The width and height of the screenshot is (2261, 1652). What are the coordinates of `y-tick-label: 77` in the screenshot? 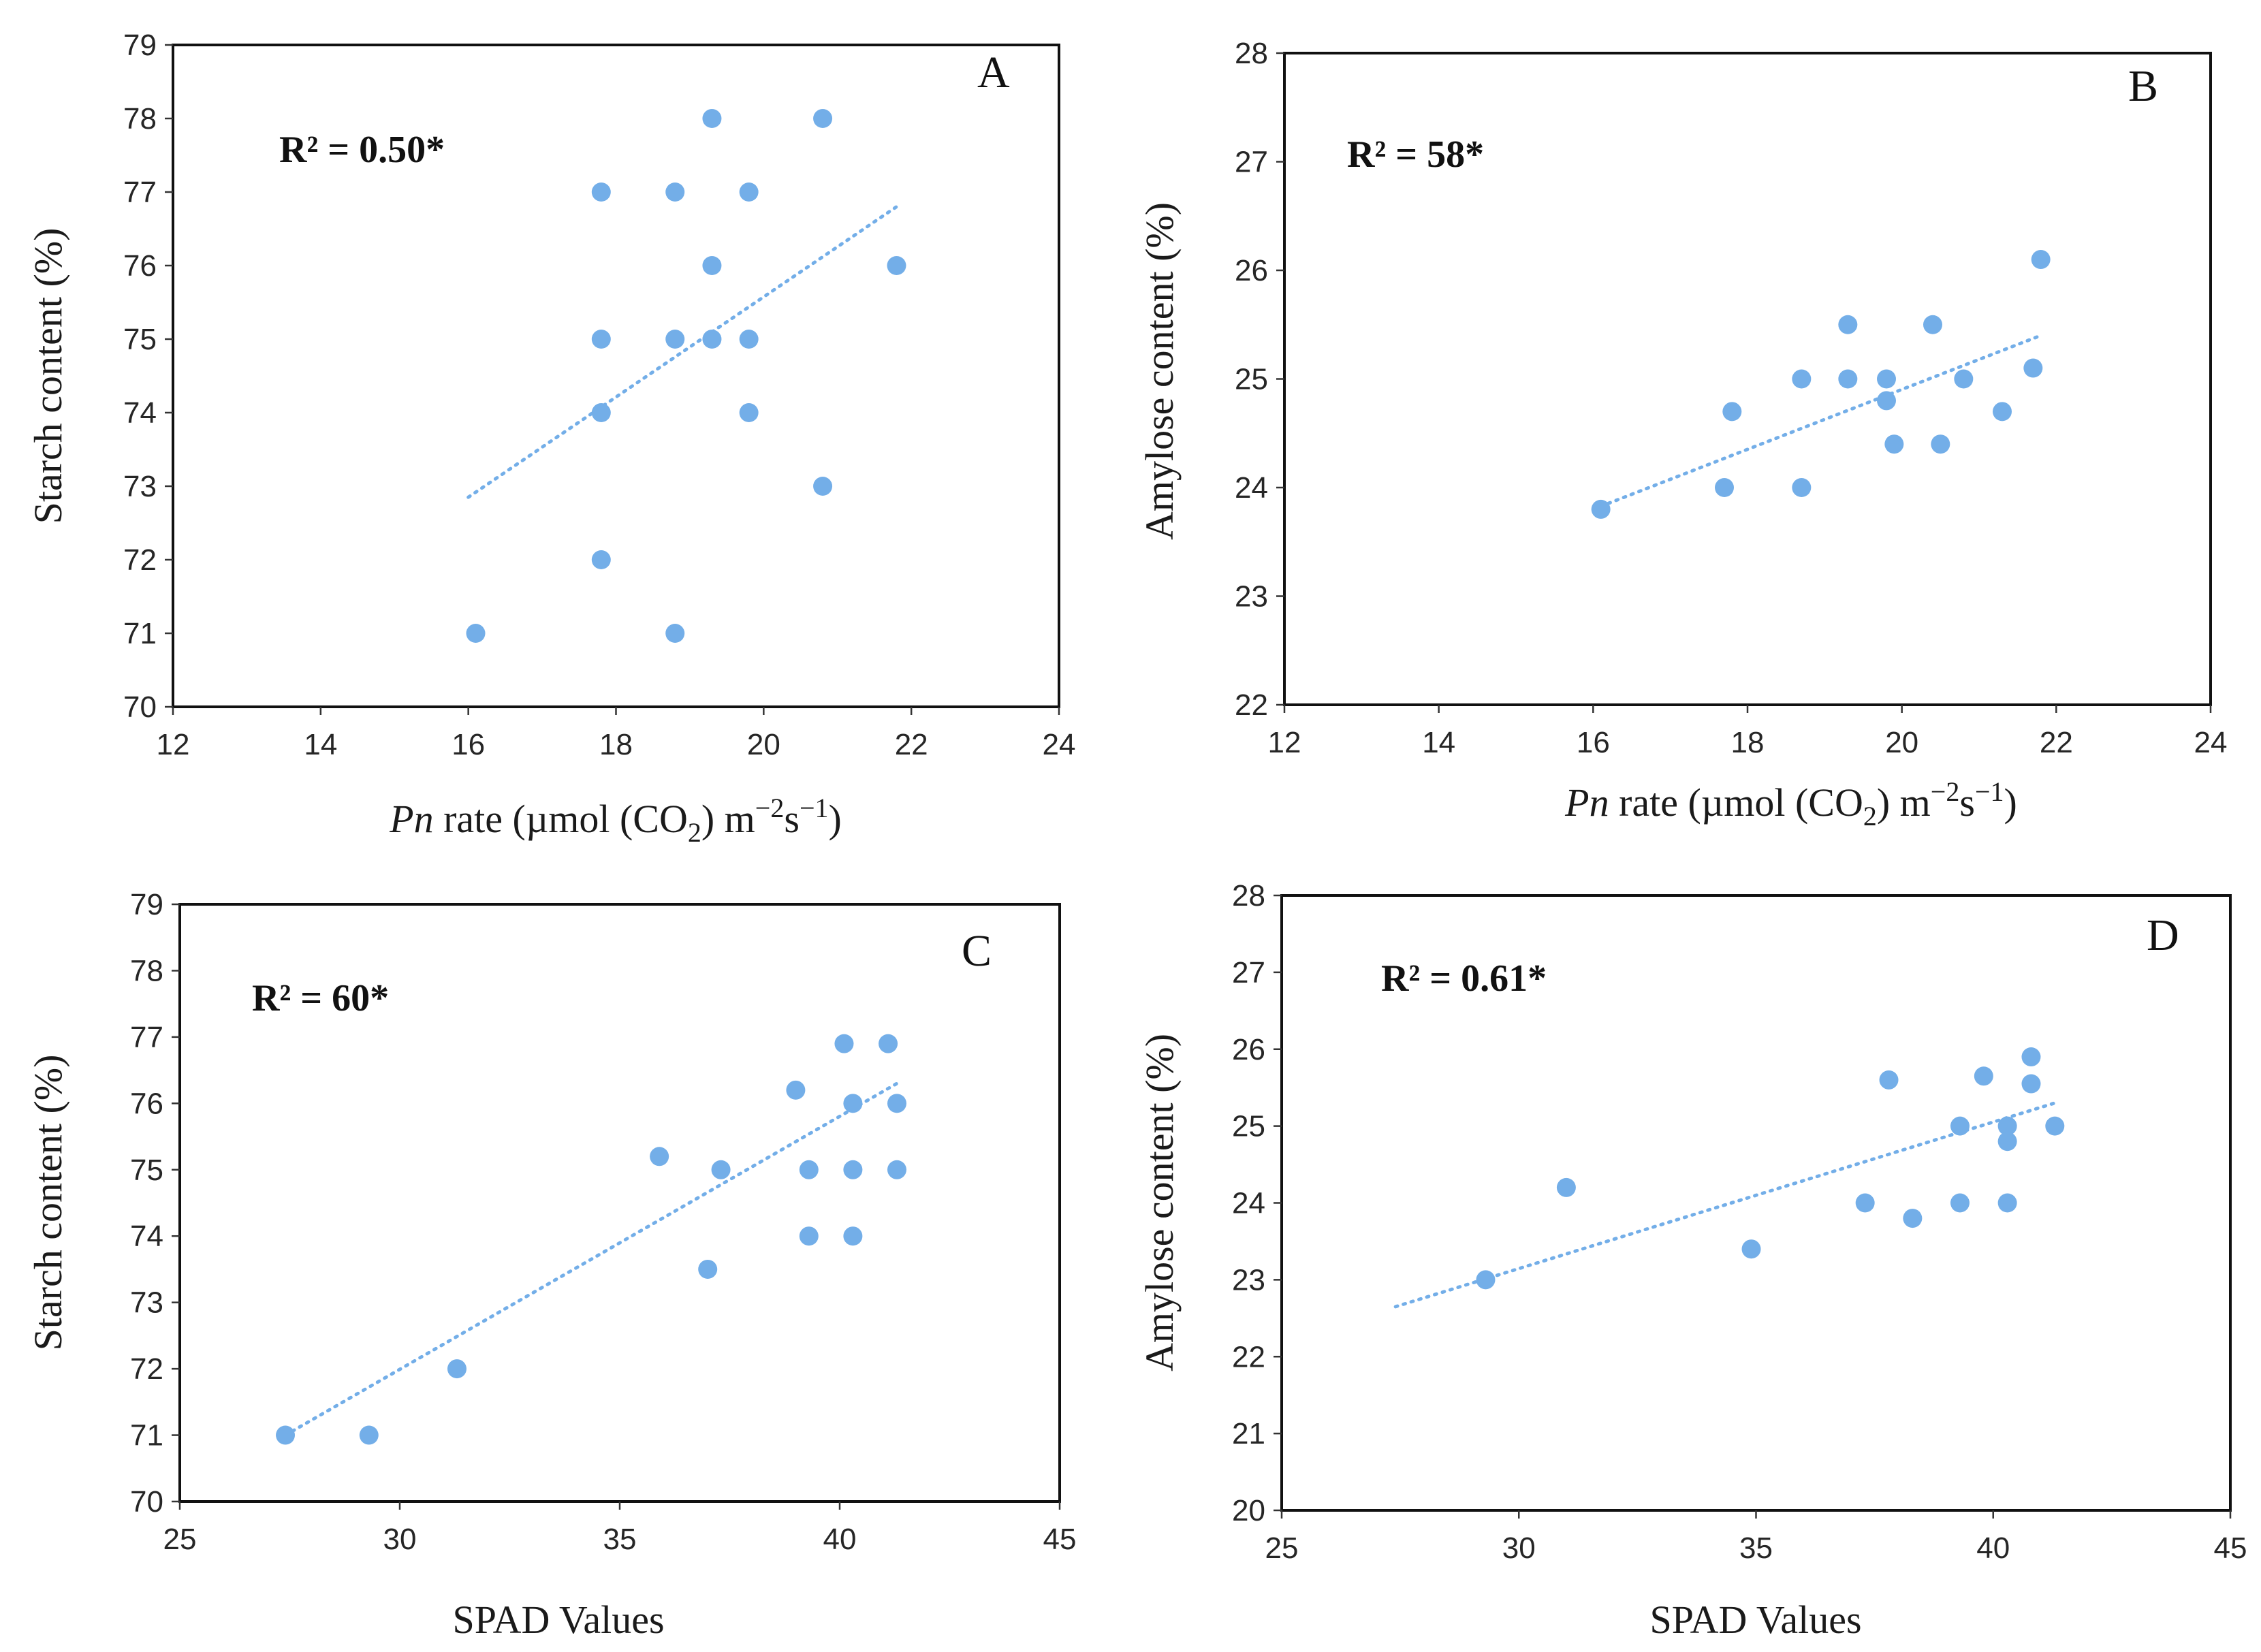 It's located at (140, 192).